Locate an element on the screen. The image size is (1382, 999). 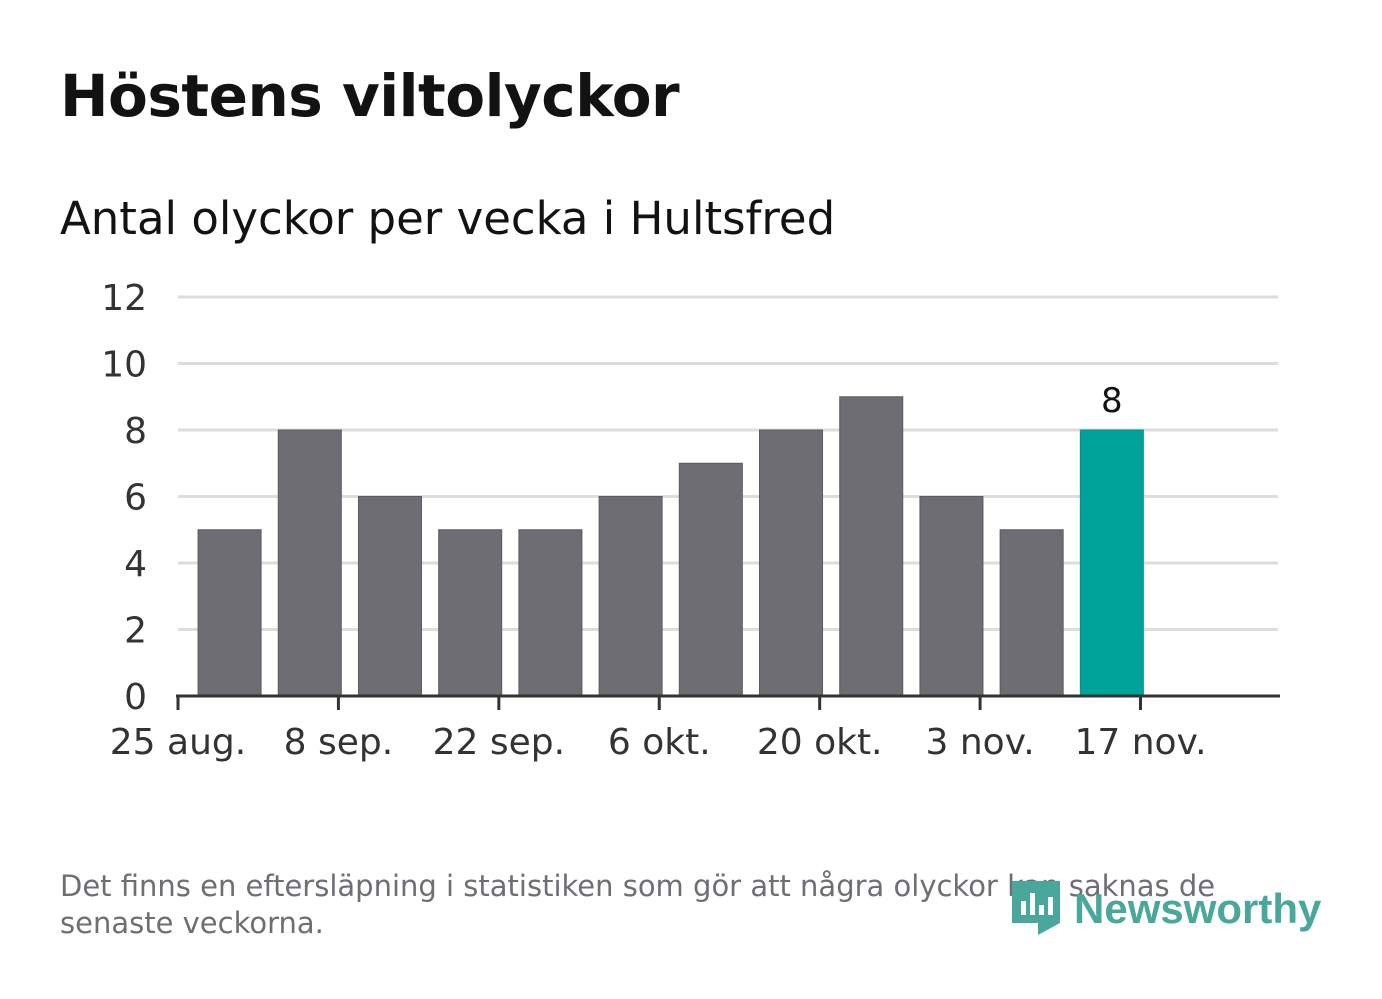
x-tick-label: 22 sep. is located at coordinates (499, 742).